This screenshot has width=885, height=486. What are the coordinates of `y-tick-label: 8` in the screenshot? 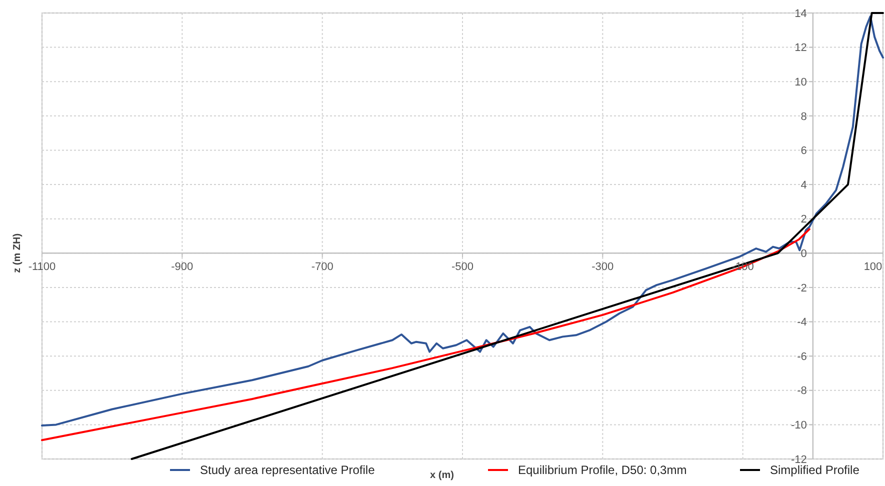 It's located at (803, 116).